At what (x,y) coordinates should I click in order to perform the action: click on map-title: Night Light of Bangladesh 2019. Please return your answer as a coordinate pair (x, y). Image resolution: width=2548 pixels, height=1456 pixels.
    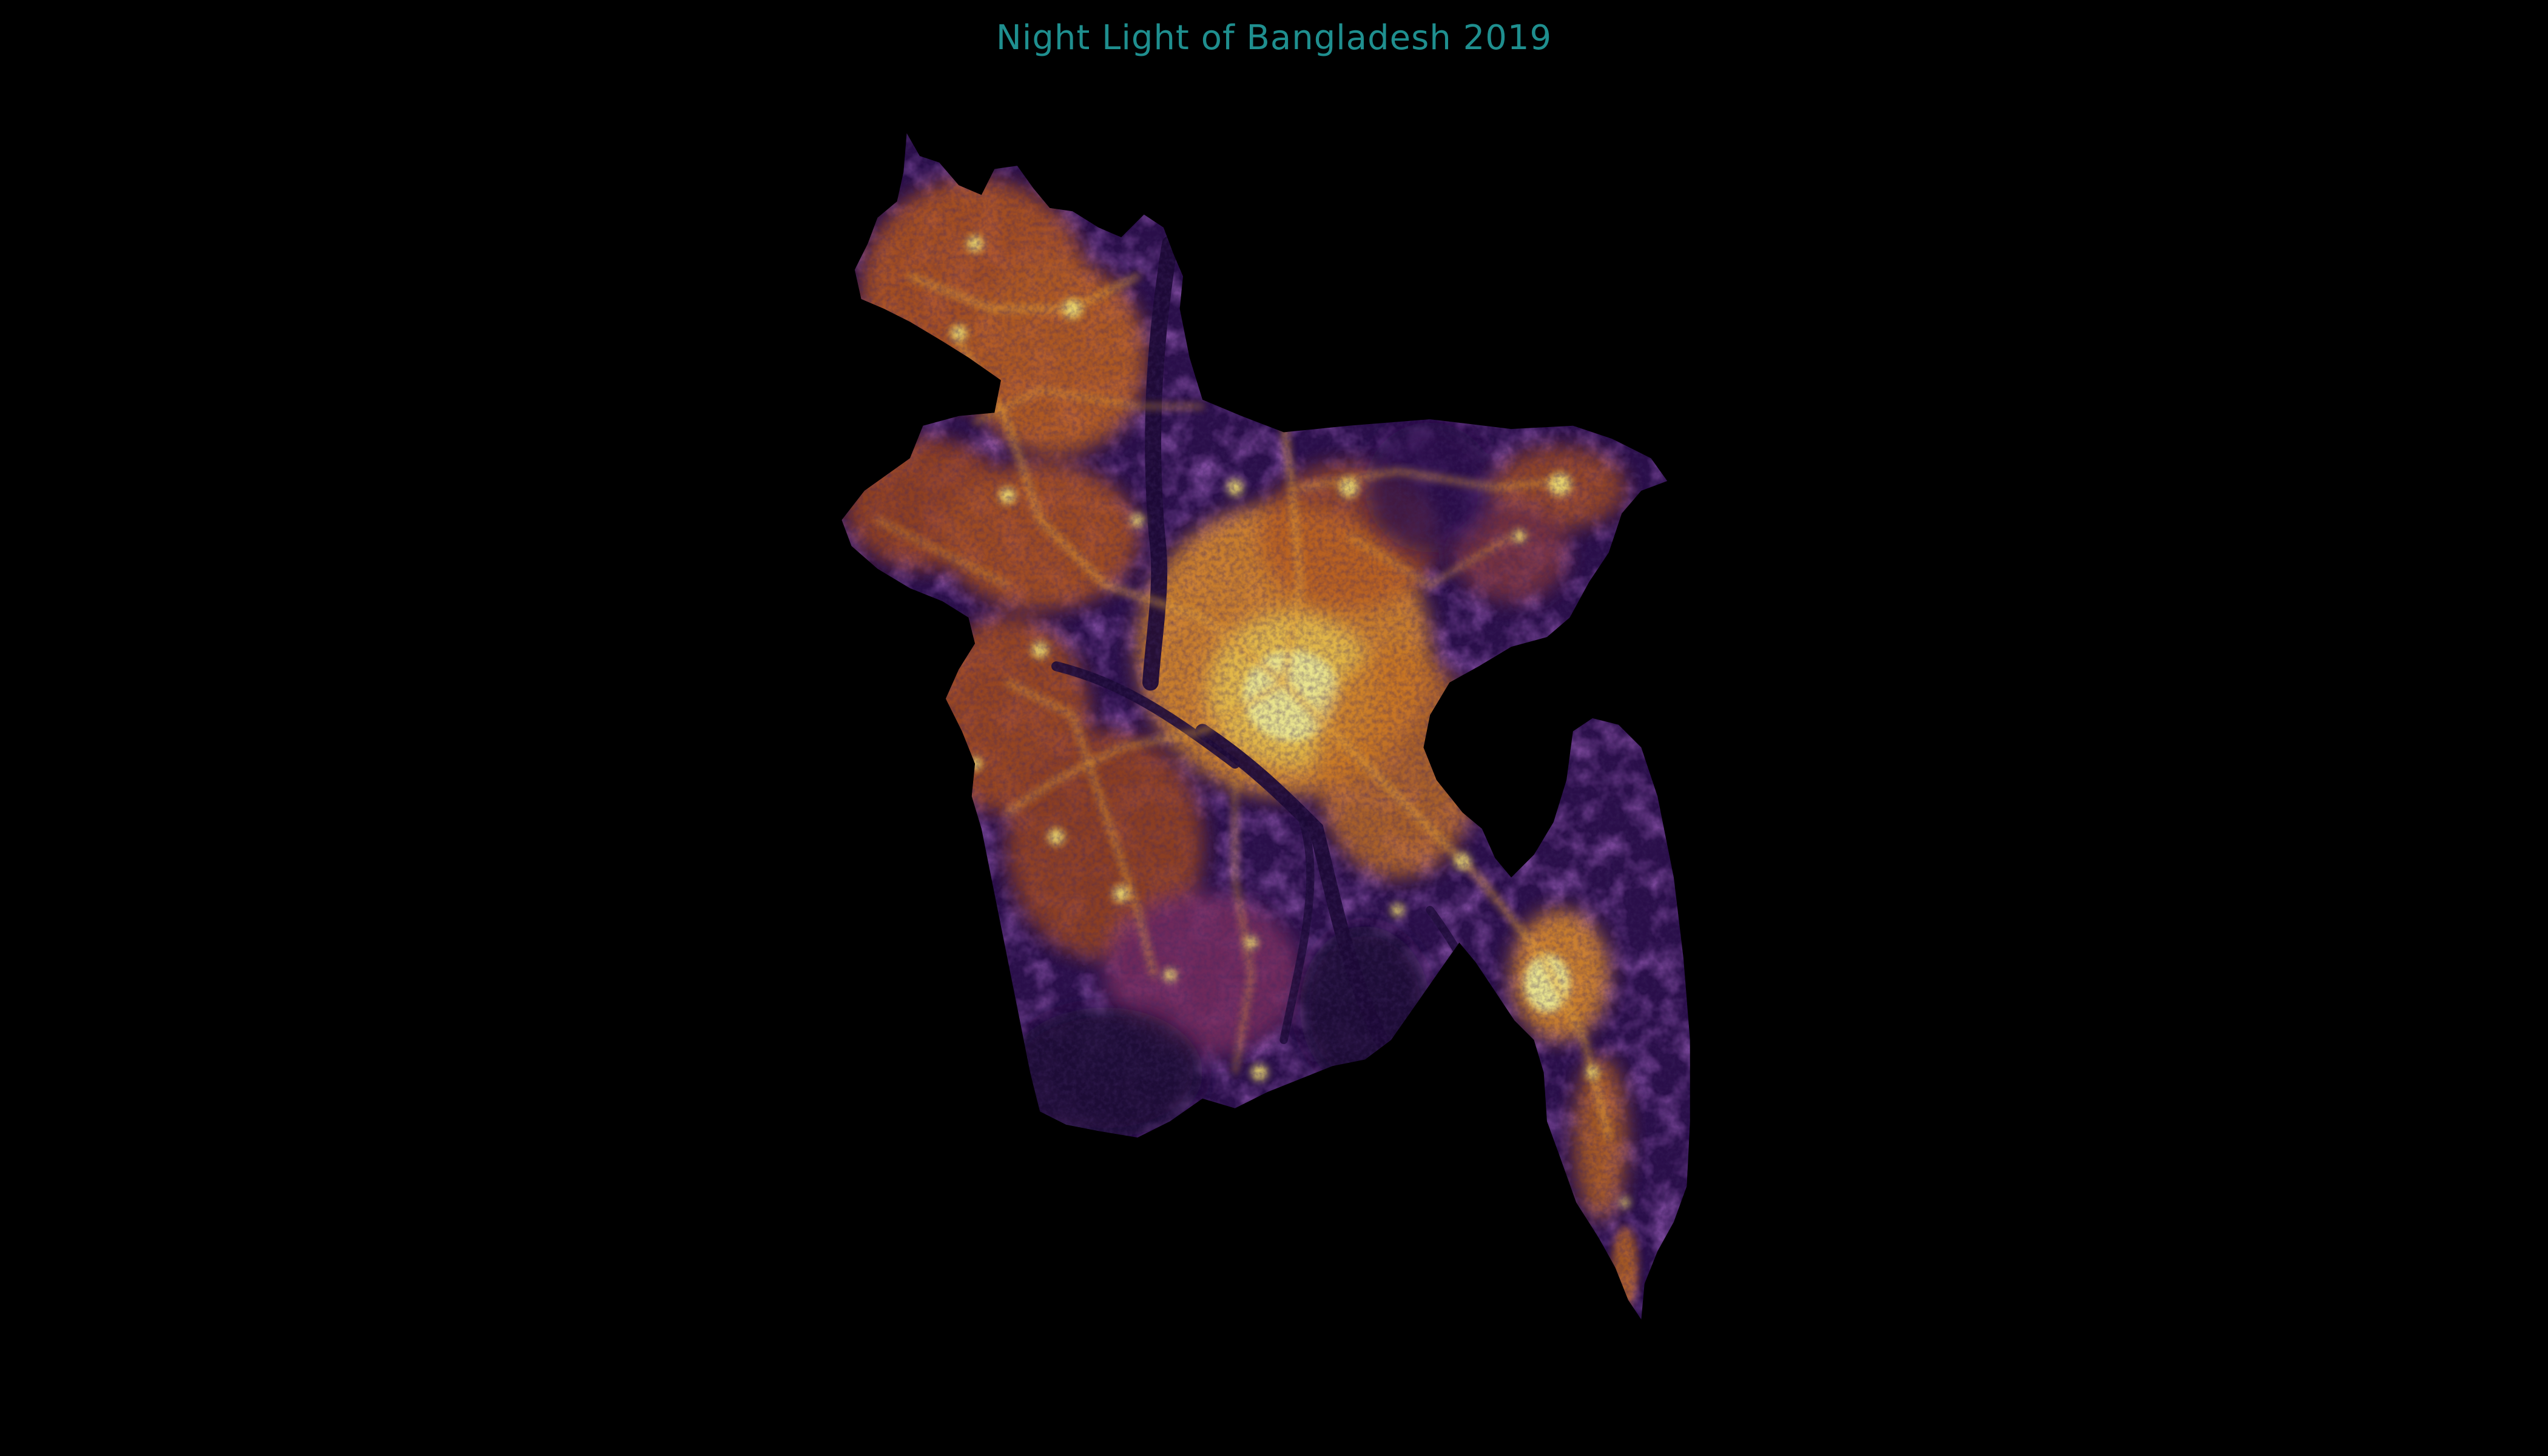
    Looking at the image, I should click on (1274, 38).